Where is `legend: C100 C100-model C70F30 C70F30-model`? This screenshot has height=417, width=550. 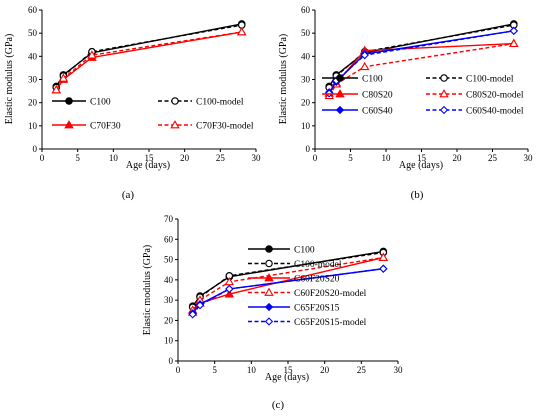 legend: C100 C100-model C70F30 C70F30-model is located at coordinates (153, 114).